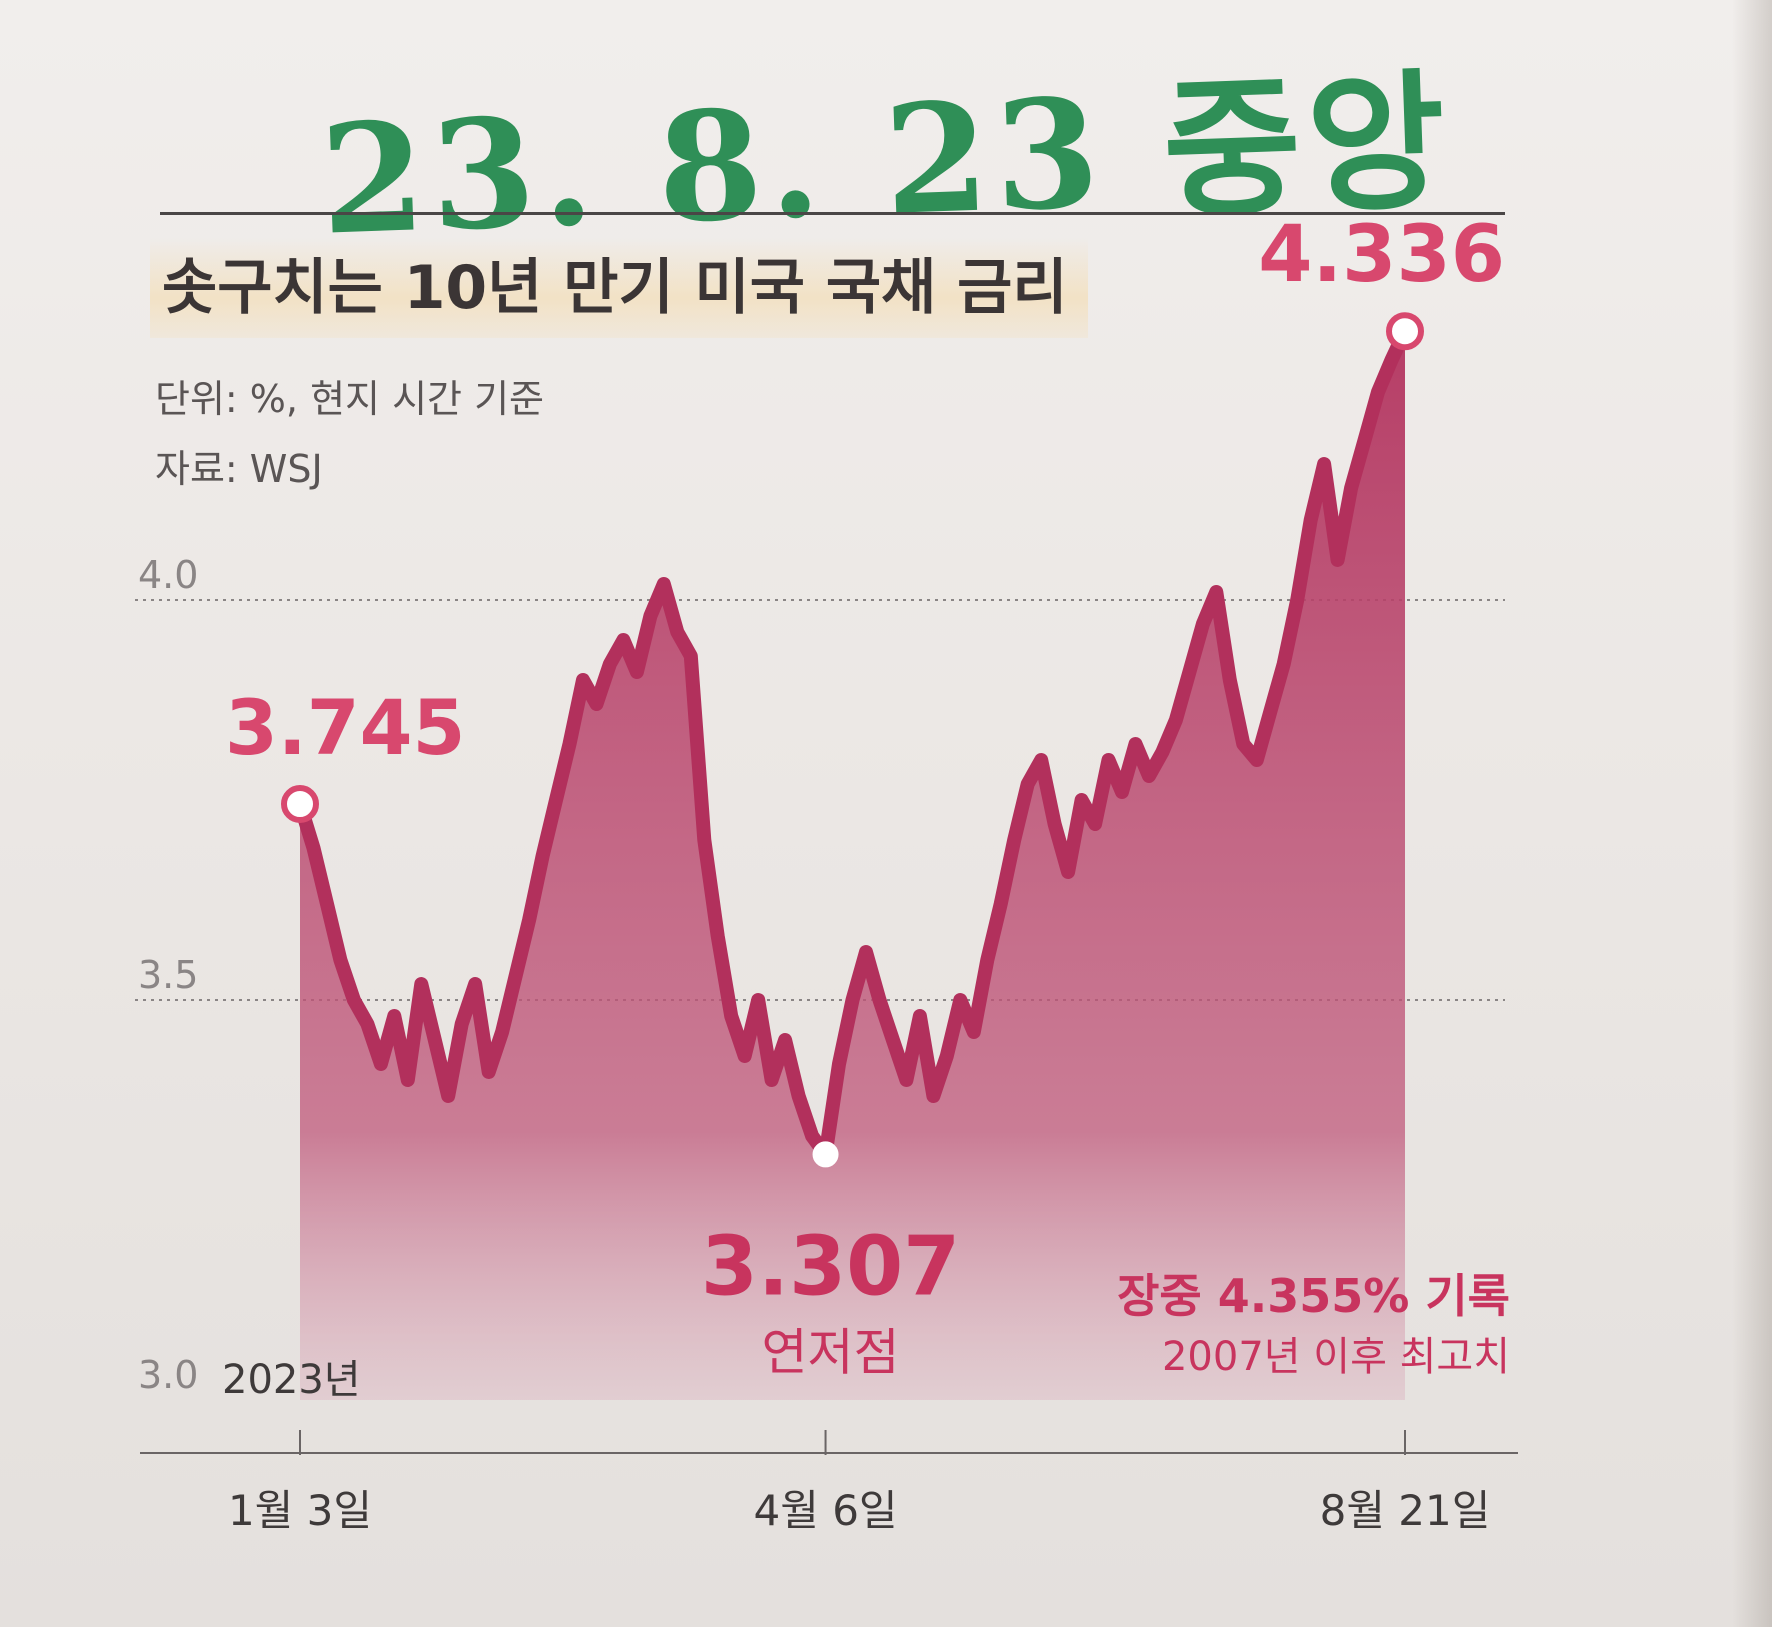 This screenshot has width=1772, height=1627. Describe the element at coordinates (1405, 331) in the screenshot. I see `end-point-marker` at that location.